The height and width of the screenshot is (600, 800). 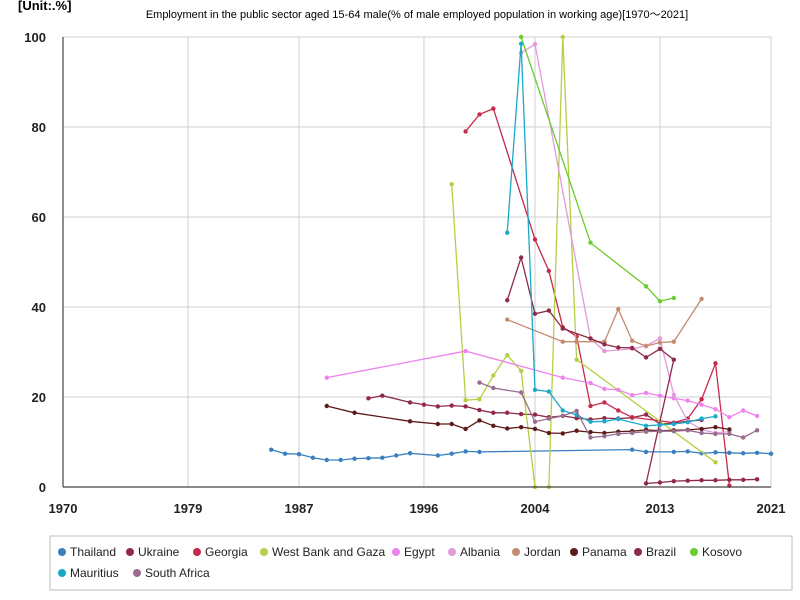 What do you see at coordinates (618, 410) in the screenshot?
I see `series-line-south-africa` at bounding box center [618, 410].